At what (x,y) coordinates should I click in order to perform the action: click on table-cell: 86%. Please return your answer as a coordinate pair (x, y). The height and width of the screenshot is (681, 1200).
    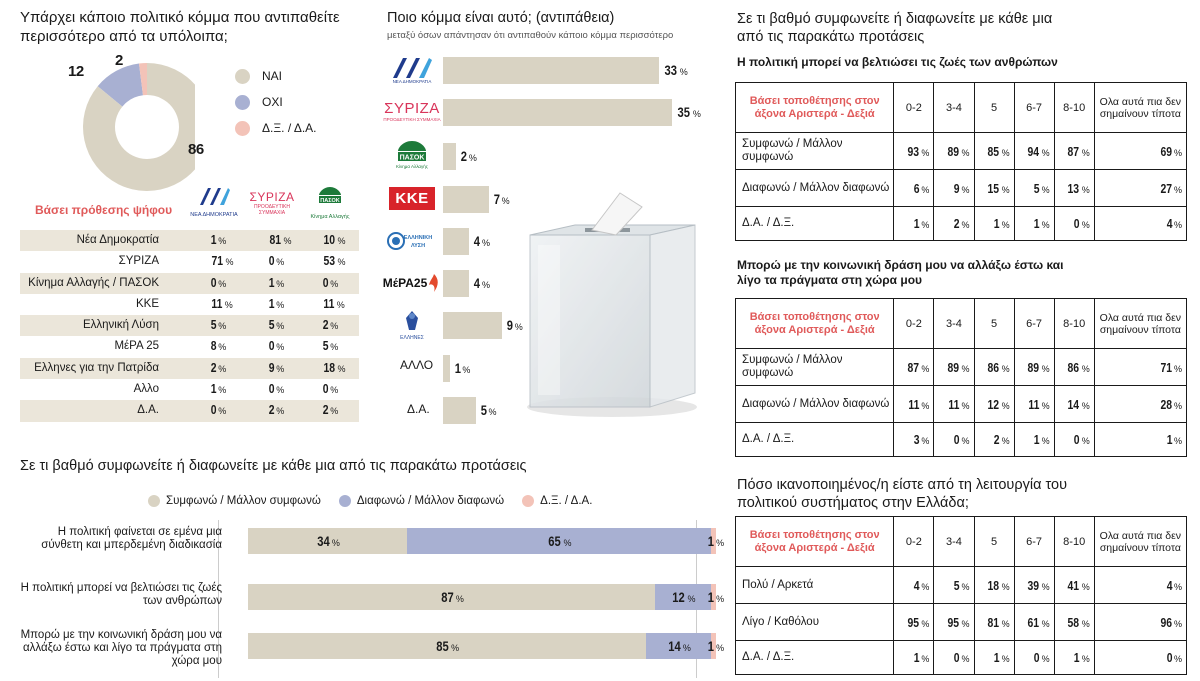
    Looking at the image, I should click on (1074, 367).